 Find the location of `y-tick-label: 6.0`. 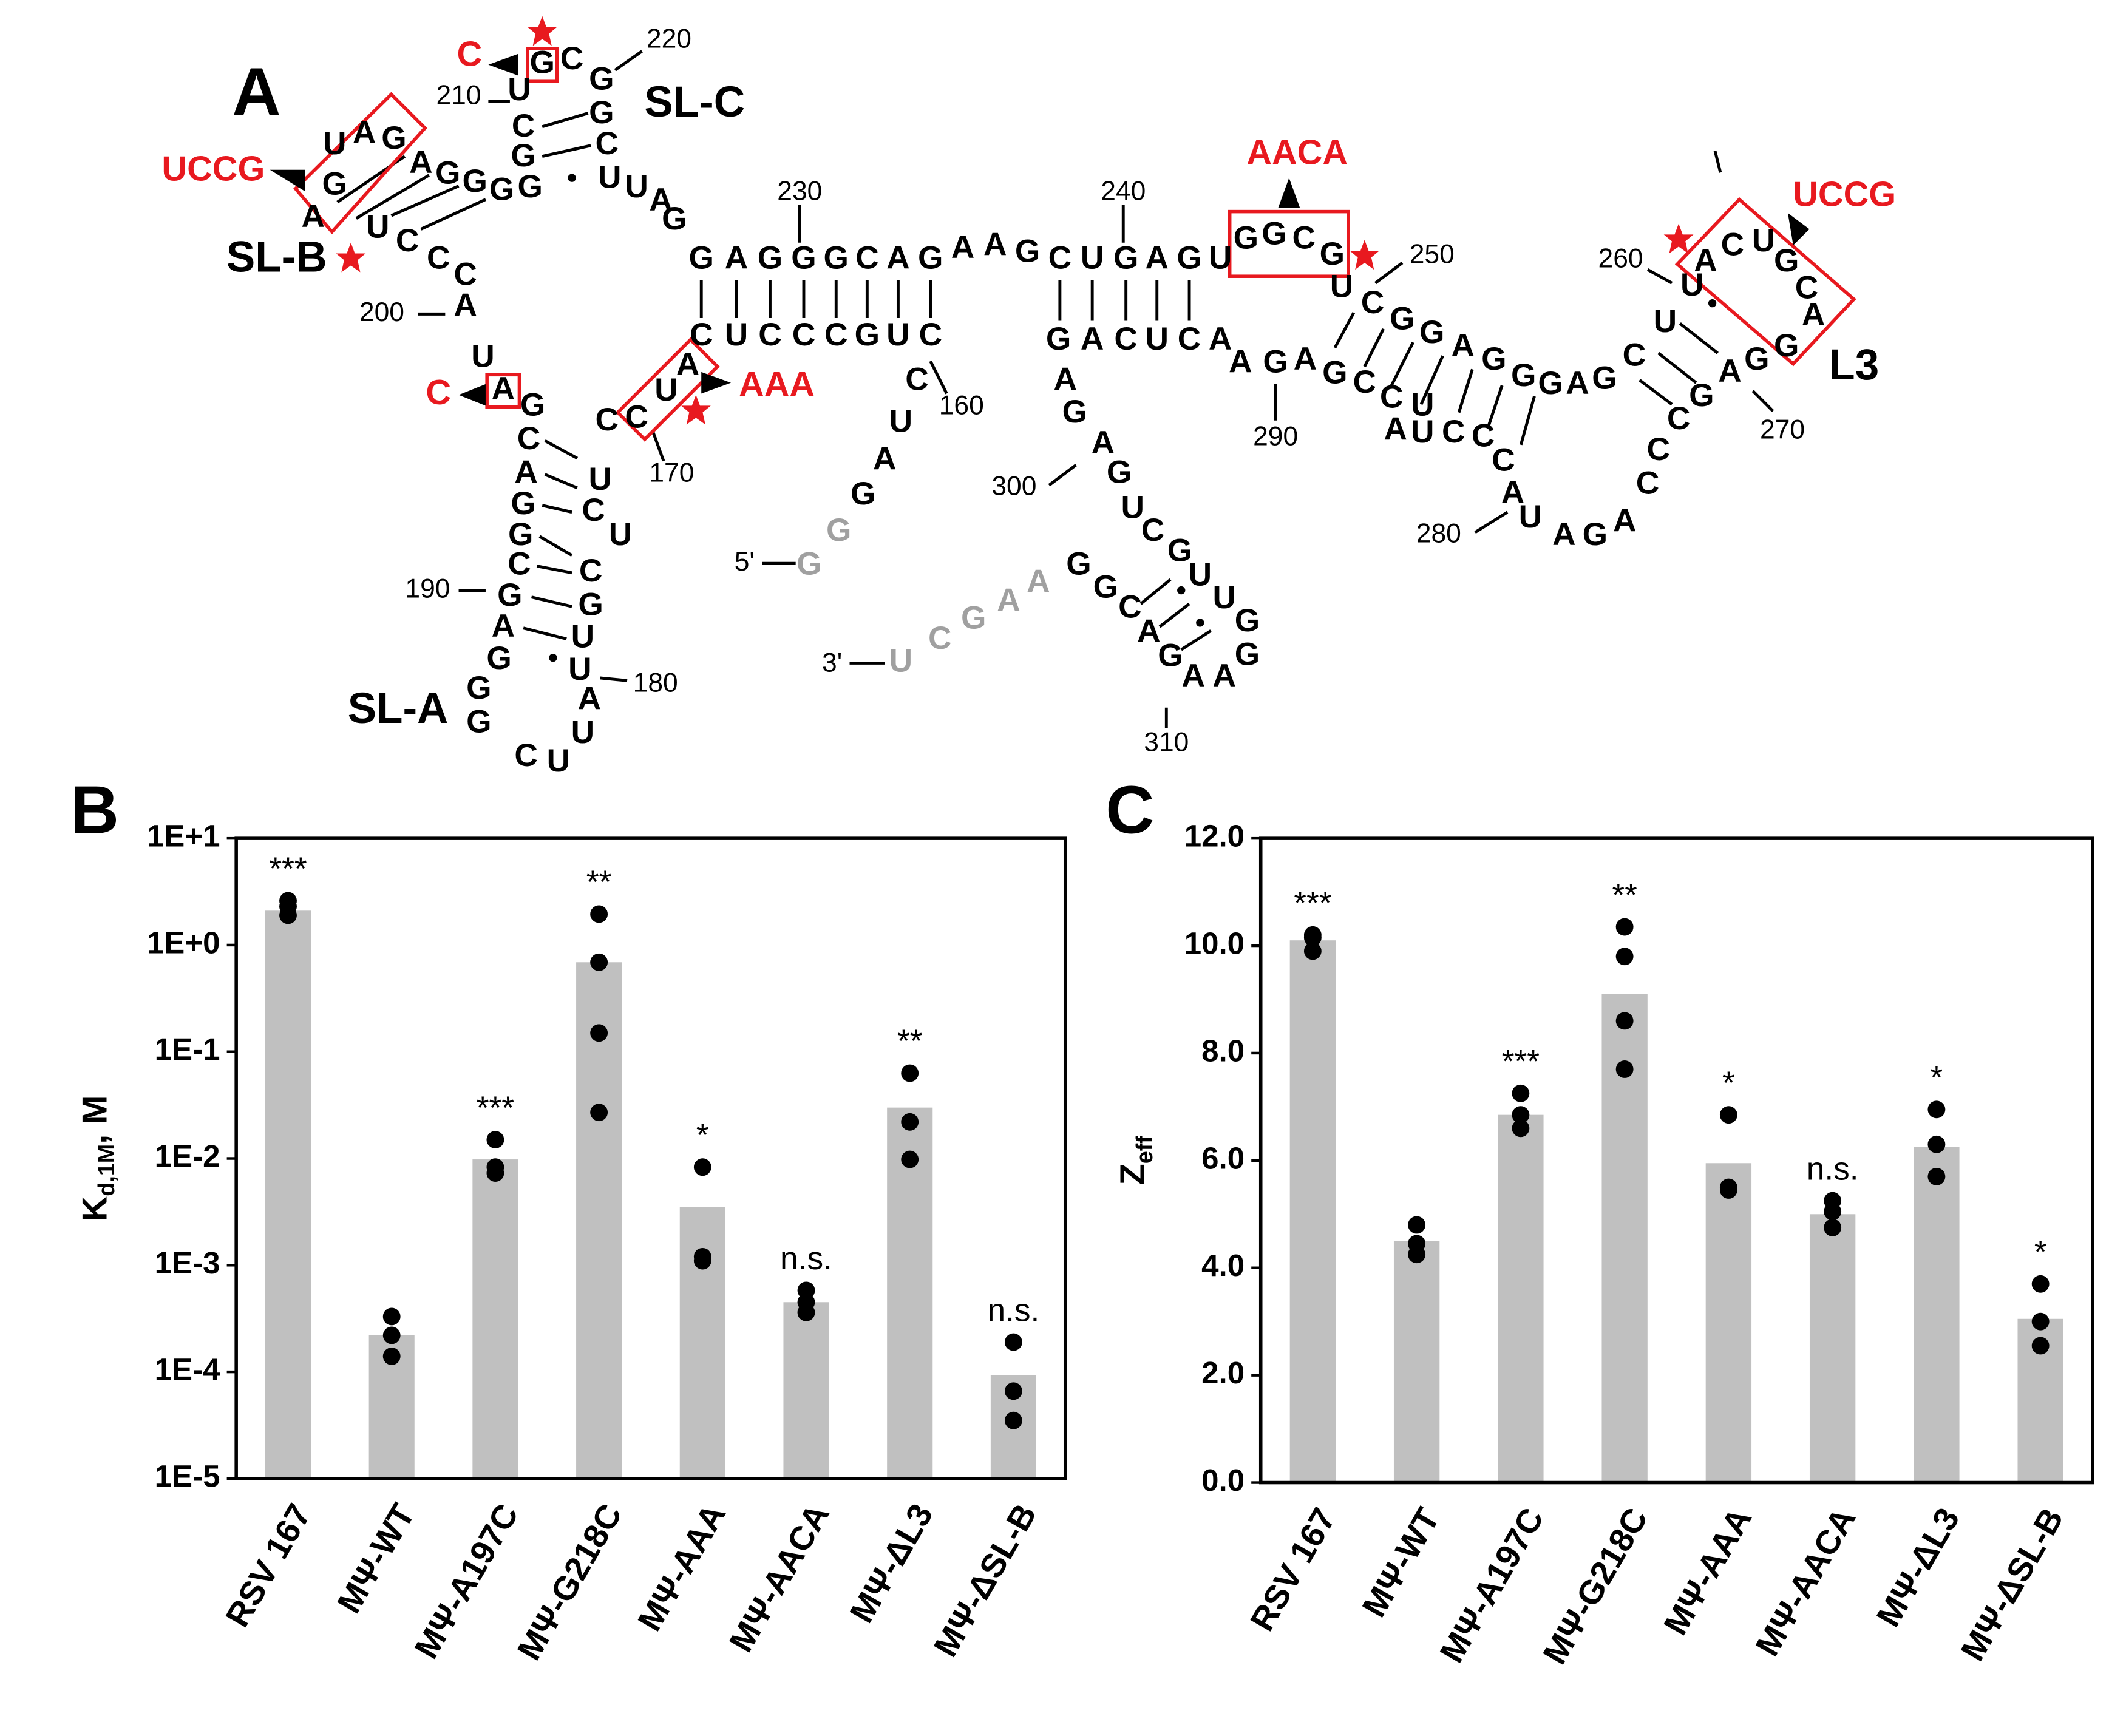

y-tick-label: 6.0 is located at coordinates (1223, 1158).